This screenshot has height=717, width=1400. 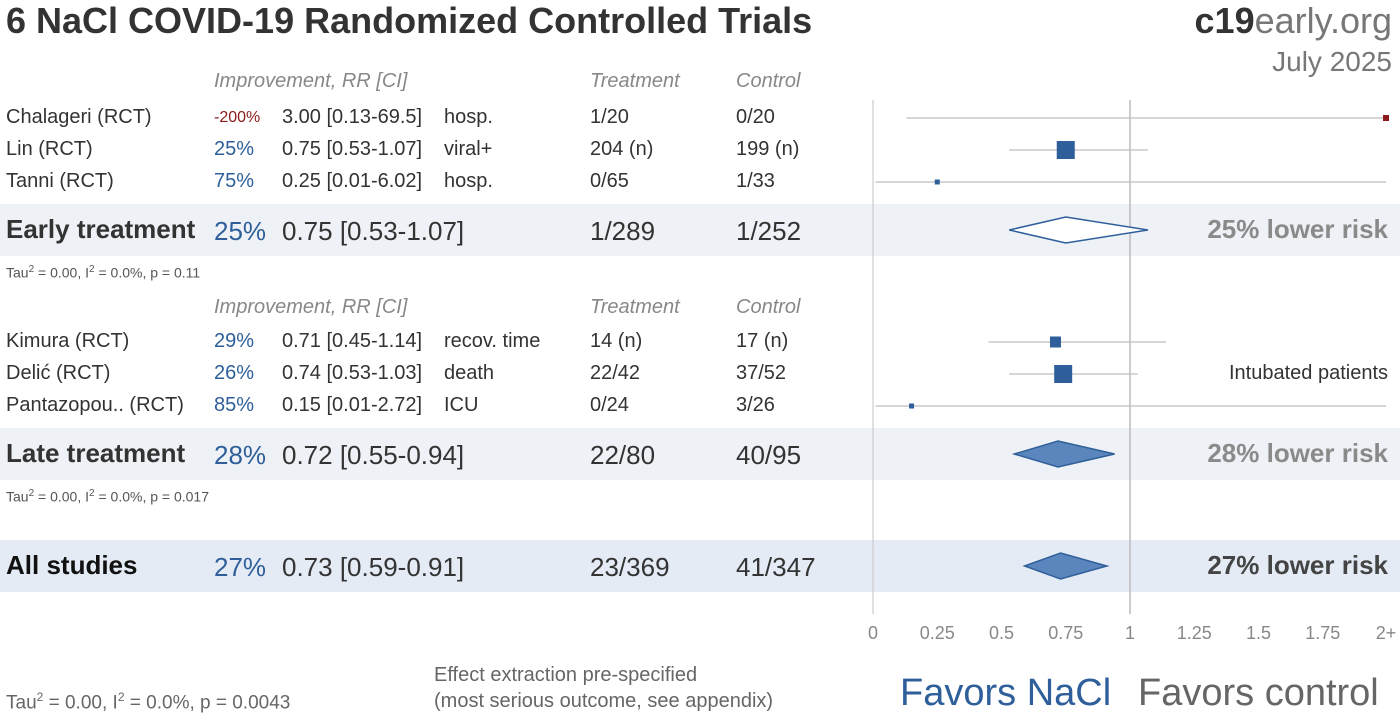 What do you see at coordinates (240, 455) in the screenshot?
I see `late-summary-improvement: 28%` at bounding box center [240, 455].